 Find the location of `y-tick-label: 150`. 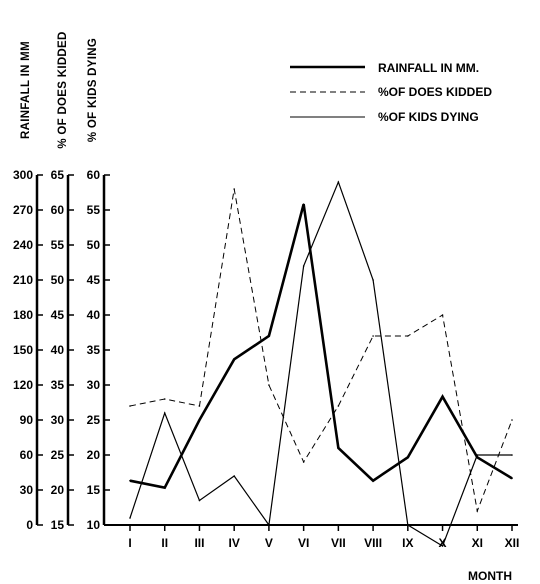

y-tick-label: 150 is located at coordinates (23, 350).